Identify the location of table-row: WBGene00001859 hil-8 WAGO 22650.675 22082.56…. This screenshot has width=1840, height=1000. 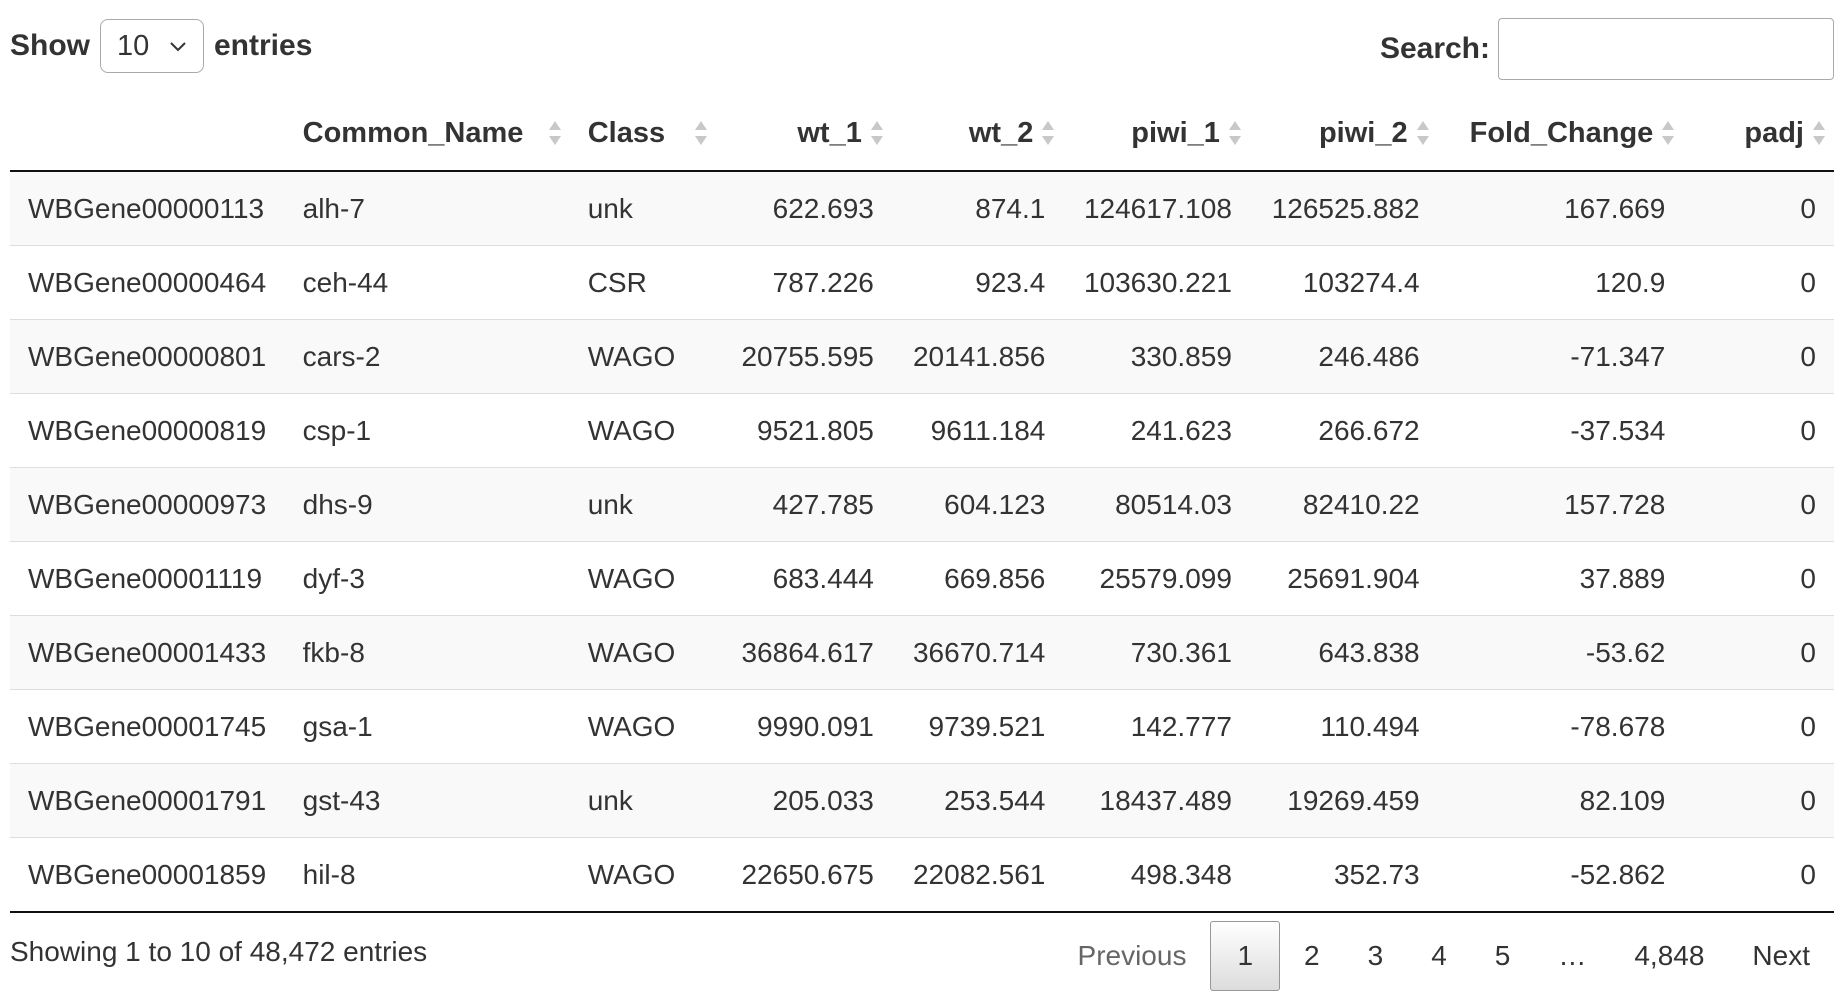
(922, 875).